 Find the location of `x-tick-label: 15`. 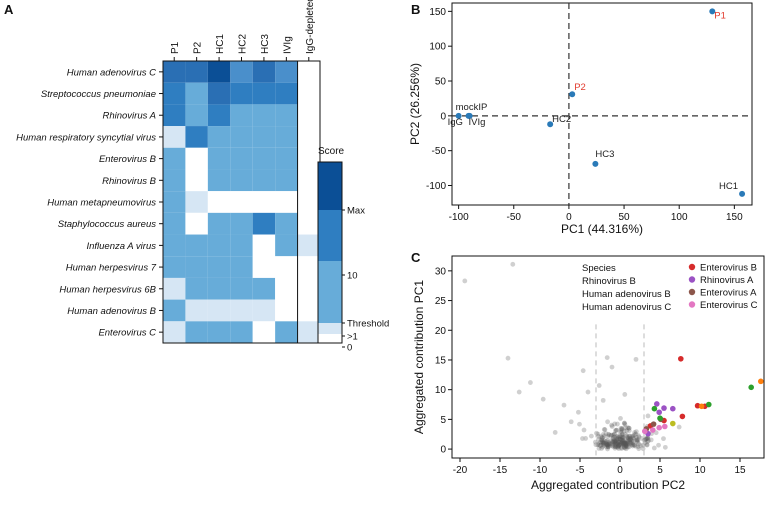

x-tick-label: 15 is located at coordinates (740, 470).